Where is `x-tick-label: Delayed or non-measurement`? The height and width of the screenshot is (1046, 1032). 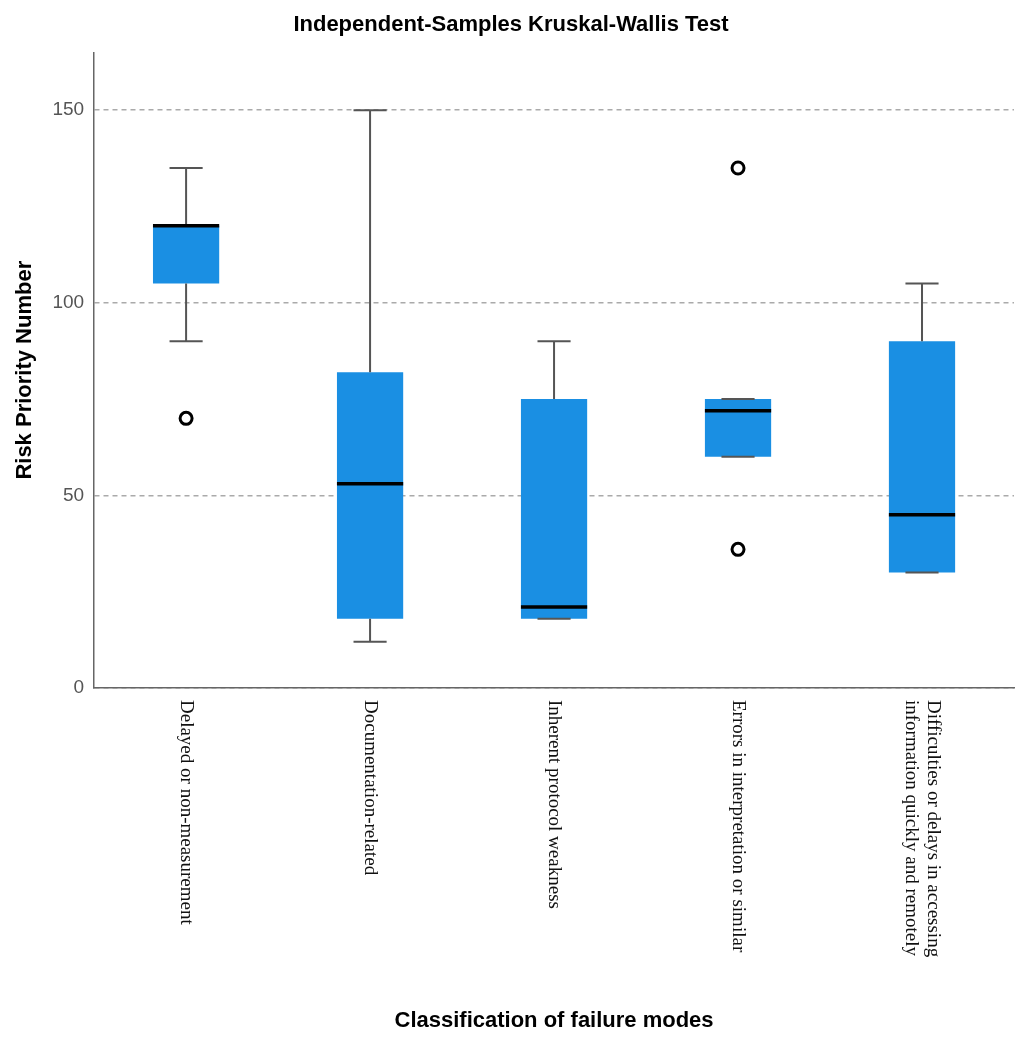
x-tick-label: Delayed or non-measurement is located at coordinates (188, 813).